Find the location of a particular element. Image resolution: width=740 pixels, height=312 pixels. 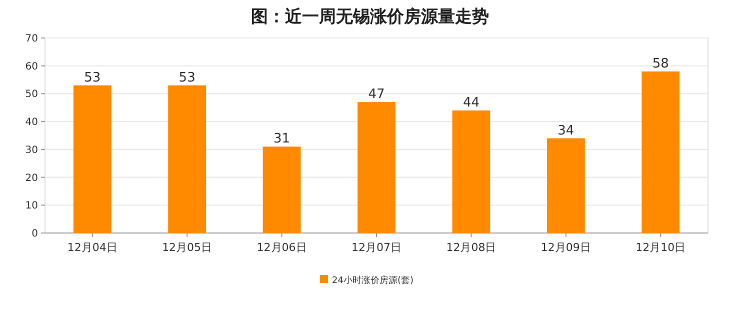

y-tick-label: 40 is located at coordinates (31, 122).